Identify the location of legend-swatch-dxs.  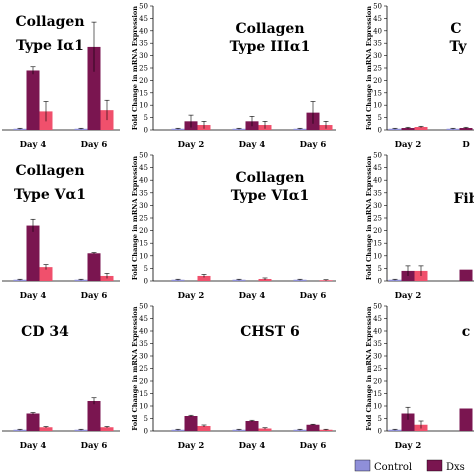
(434, 465).